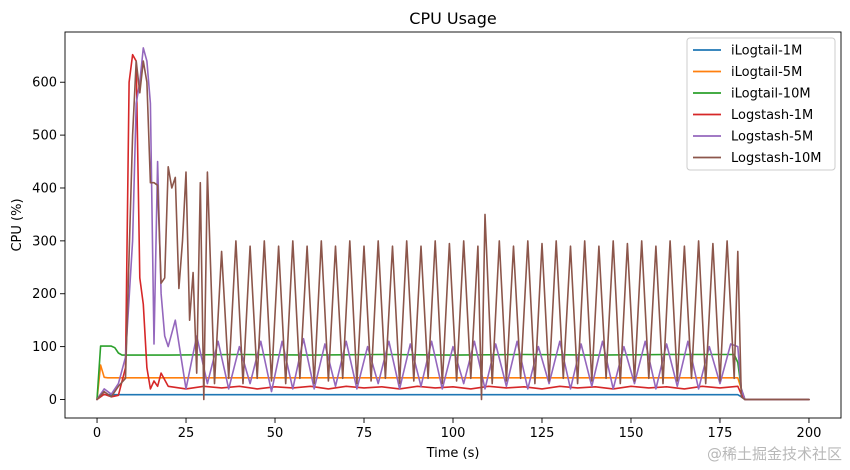 The width and height of the screenshot is (850, 470). I want to click on x-axis-label: Time (s), so click(453, 453).